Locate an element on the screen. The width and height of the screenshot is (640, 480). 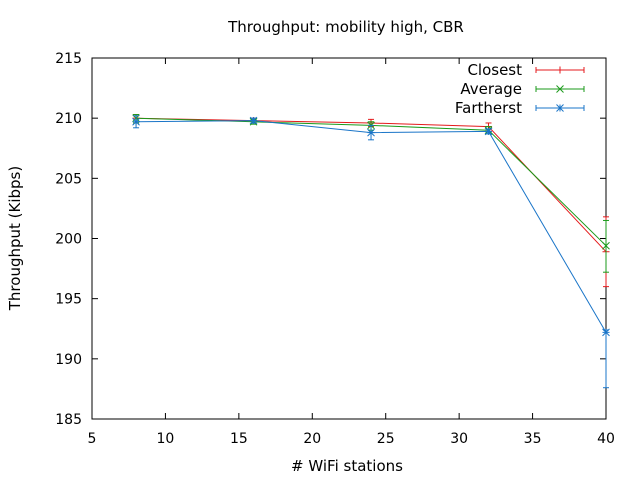
y-tick-label: 195 is located at coordinates (68, 300).